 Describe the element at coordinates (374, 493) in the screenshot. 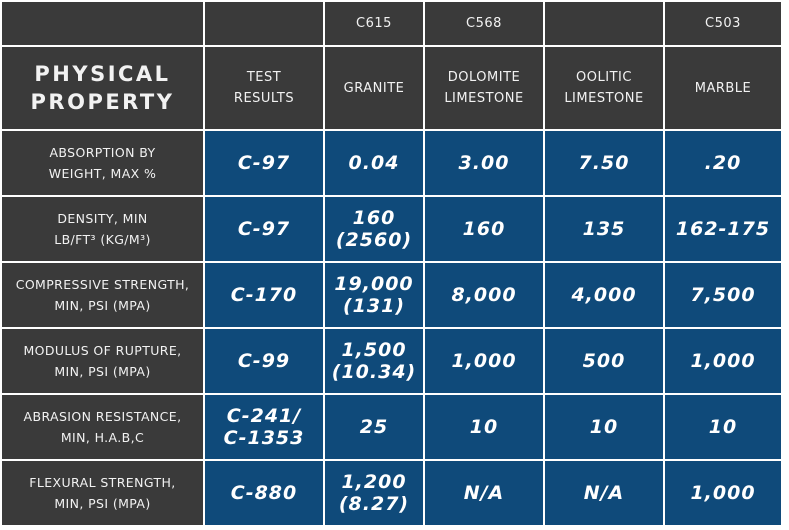

I see `value-cell: 1,200 (8.27)` at that location.